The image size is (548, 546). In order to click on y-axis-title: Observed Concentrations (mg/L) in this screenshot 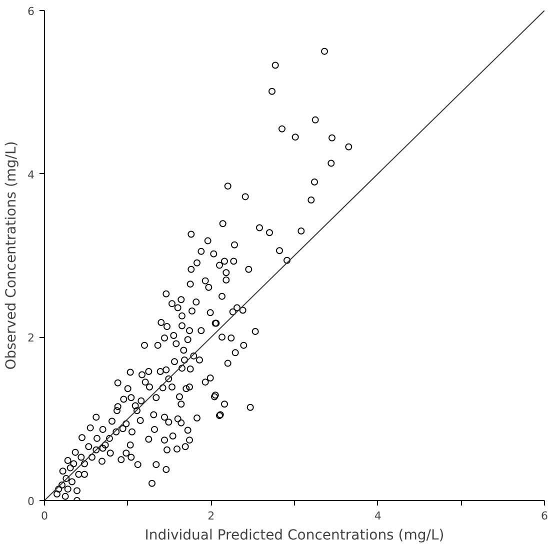, I will do `click(12, 255)`.